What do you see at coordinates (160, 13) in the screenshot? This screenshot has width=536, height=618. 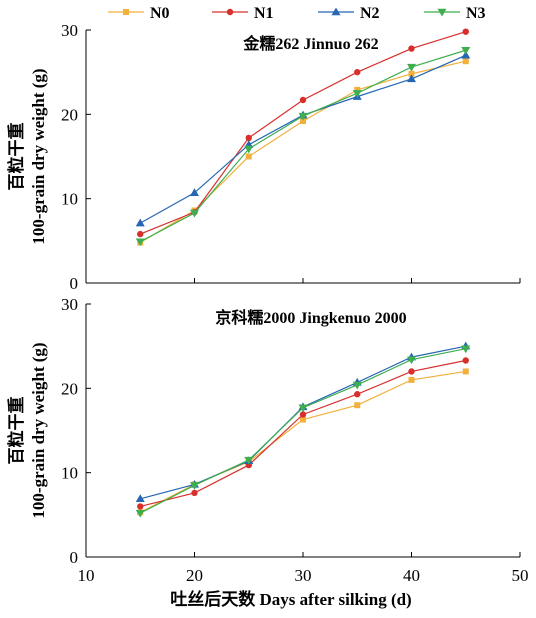 I see `legend-label-n0: N0` at bounding box center [160, 13].